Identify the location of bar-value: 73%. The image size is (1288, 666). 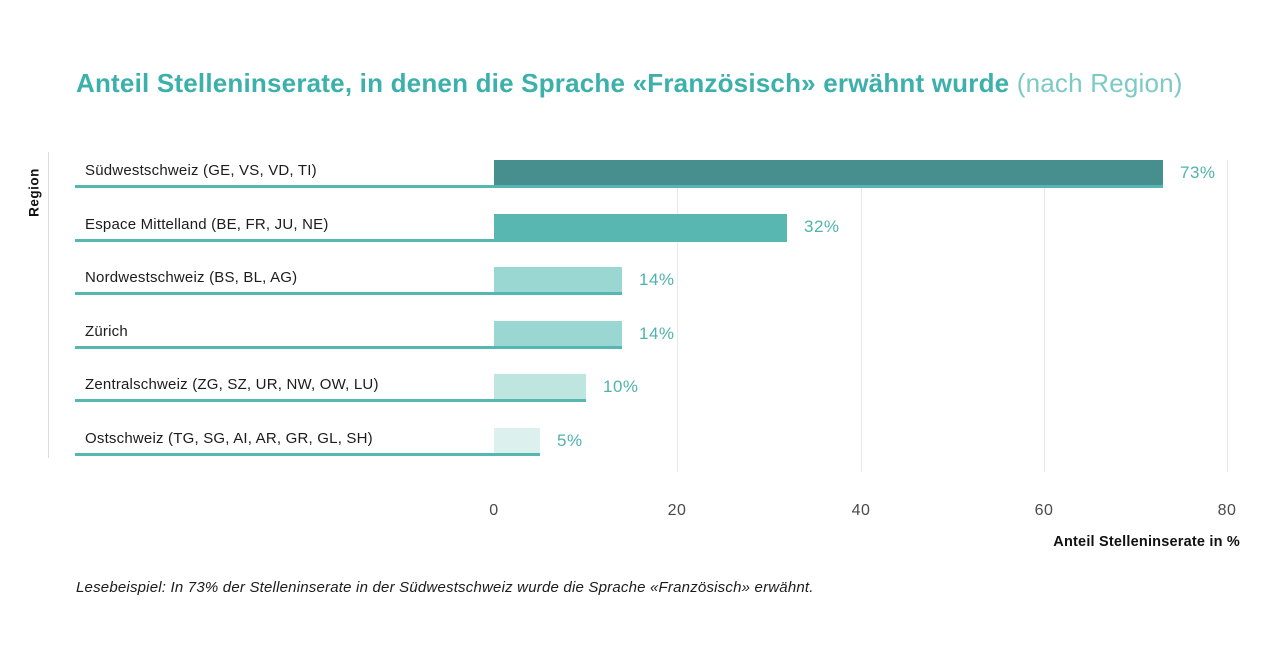
(1198, 172).